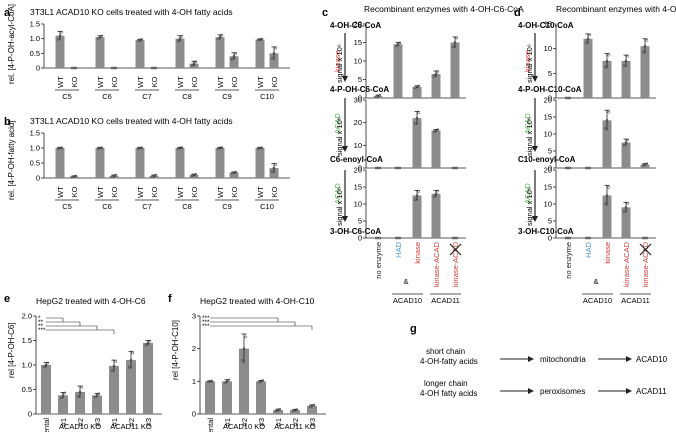 The height and width of the screenshot is (432, 676). Describe the element at coordinates (274, 191) in the screenshot. I see `panel-b-bar-label: KO` at that location.